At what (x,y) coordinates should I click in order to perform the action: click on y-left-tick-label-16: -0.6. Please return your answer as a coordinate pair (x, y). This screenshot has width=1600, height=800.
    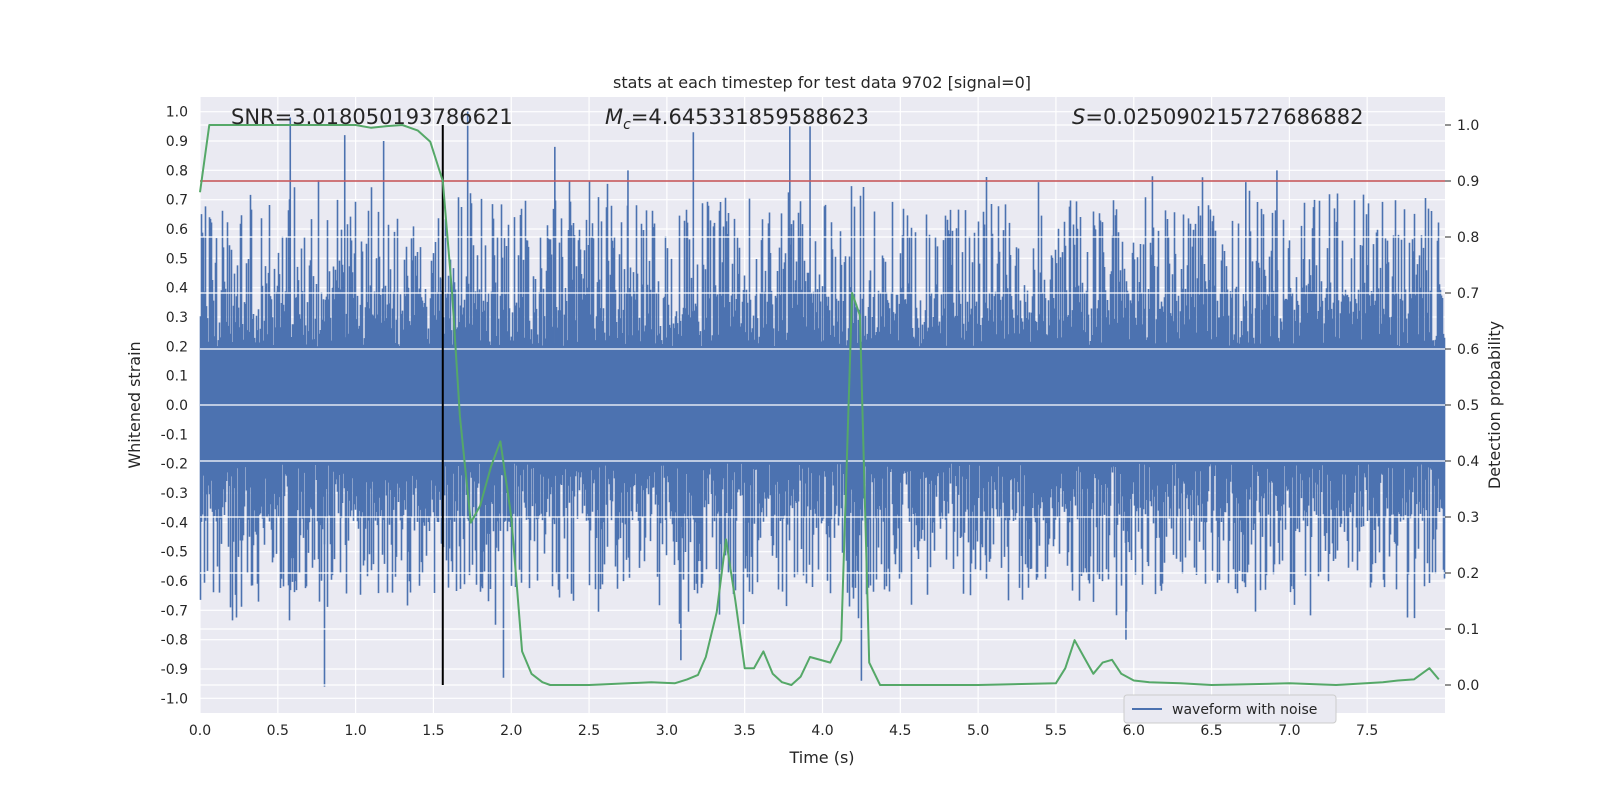
    Looking at the image, I should click on (174, 582).